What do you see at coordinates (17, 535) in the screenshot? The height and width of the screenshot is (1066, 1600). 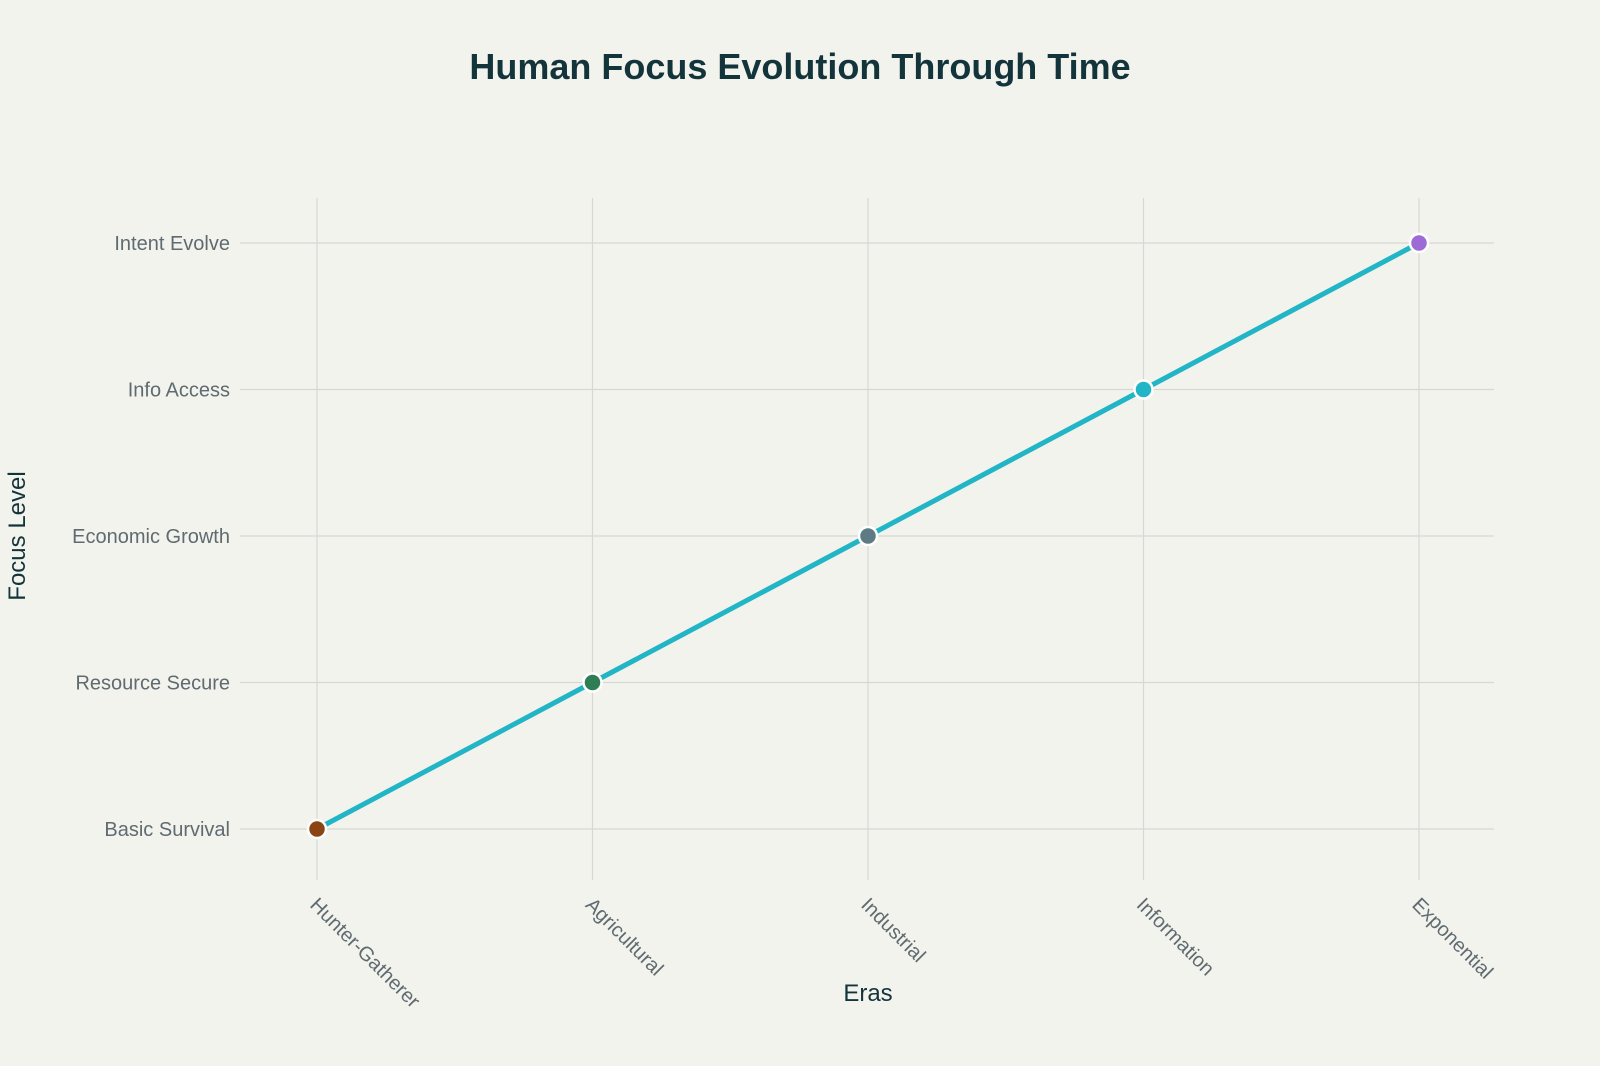 I see `y-axis-title: Focus Level` at bounding box center [17, 535].